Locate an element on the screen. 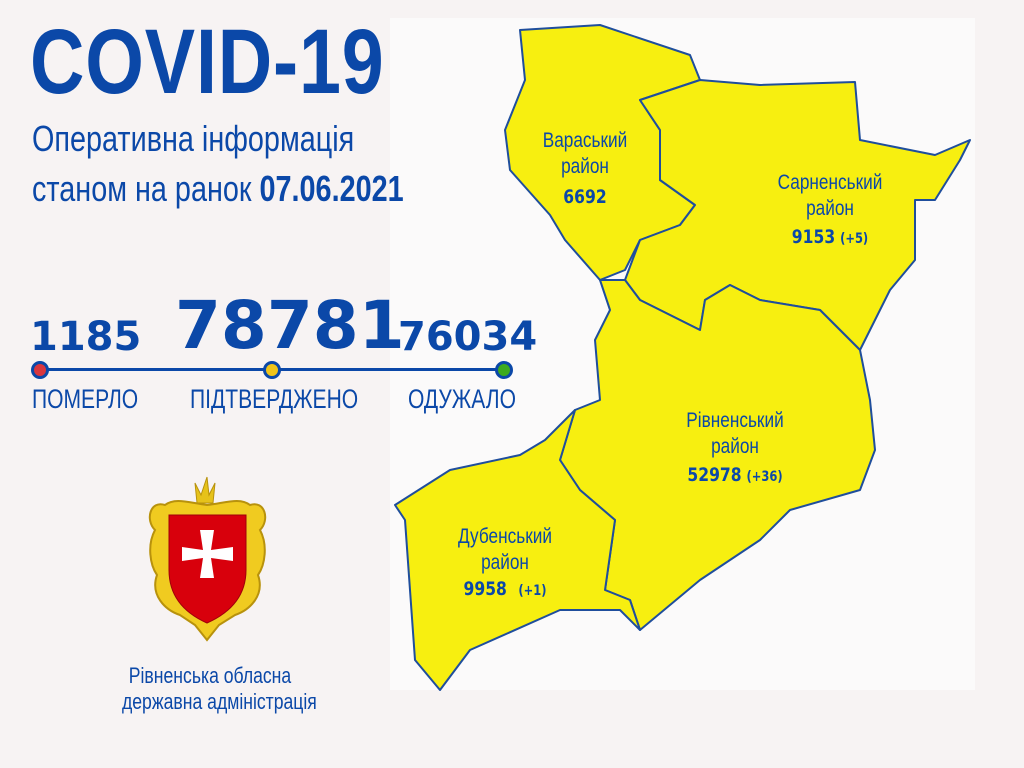  district-label-varaskyi: Вараський район 6692 is located at coordinates (585, 169).